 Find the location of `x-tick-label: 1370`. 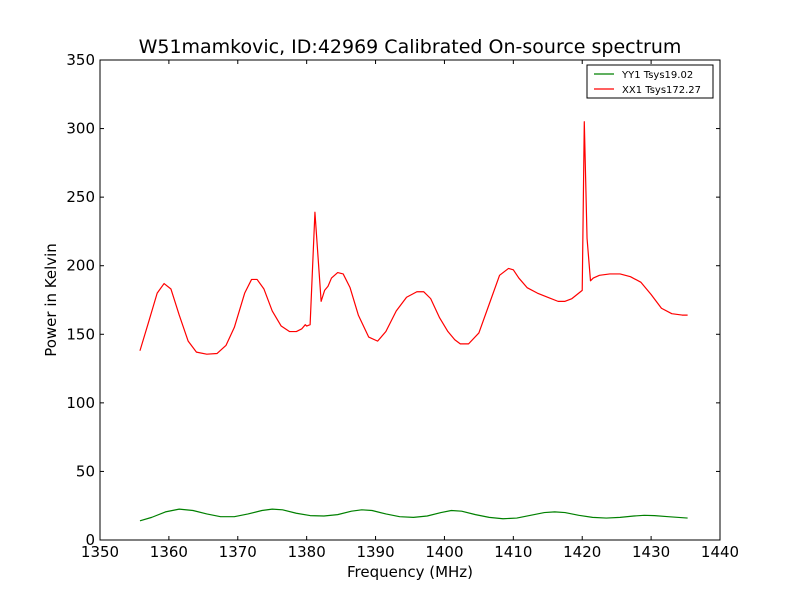

x-tick-label: 1370 is located at coordinates (238, 552).